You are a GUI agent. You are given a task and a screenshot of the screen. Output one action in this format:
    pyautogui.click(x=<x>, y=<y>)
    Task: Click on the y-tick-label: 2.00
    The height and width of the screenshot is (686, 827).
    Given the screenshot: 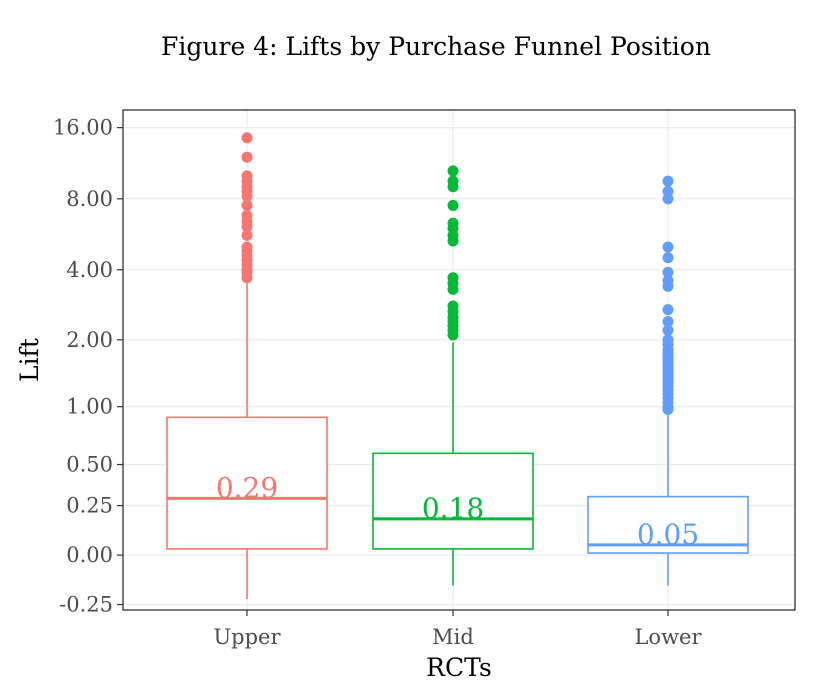 What is the action you would take?
    pyautogui.click(x=89, y=340)
    